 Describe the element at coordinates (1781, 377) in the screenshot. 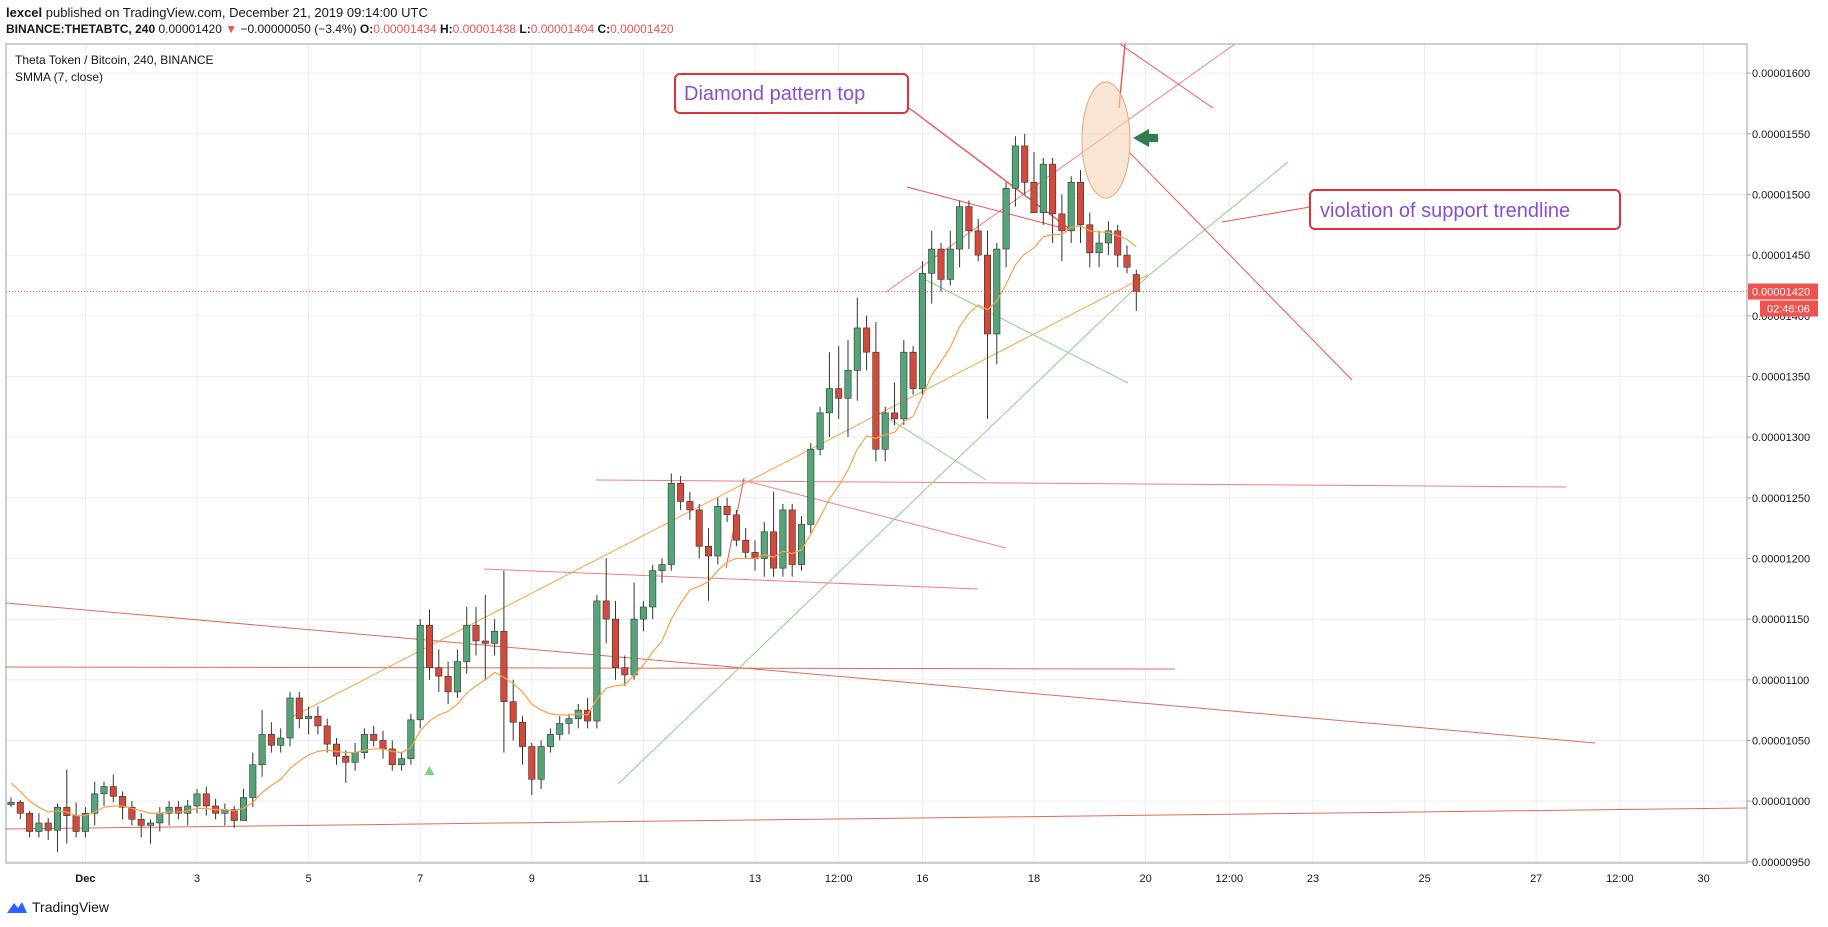

I see `price-tick-label: 0.00001350` at that location.